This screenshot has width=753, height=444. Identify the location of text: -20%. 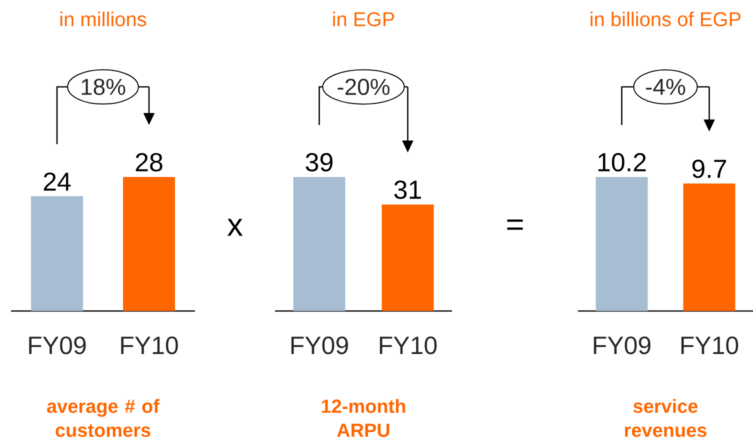
(364, 87).